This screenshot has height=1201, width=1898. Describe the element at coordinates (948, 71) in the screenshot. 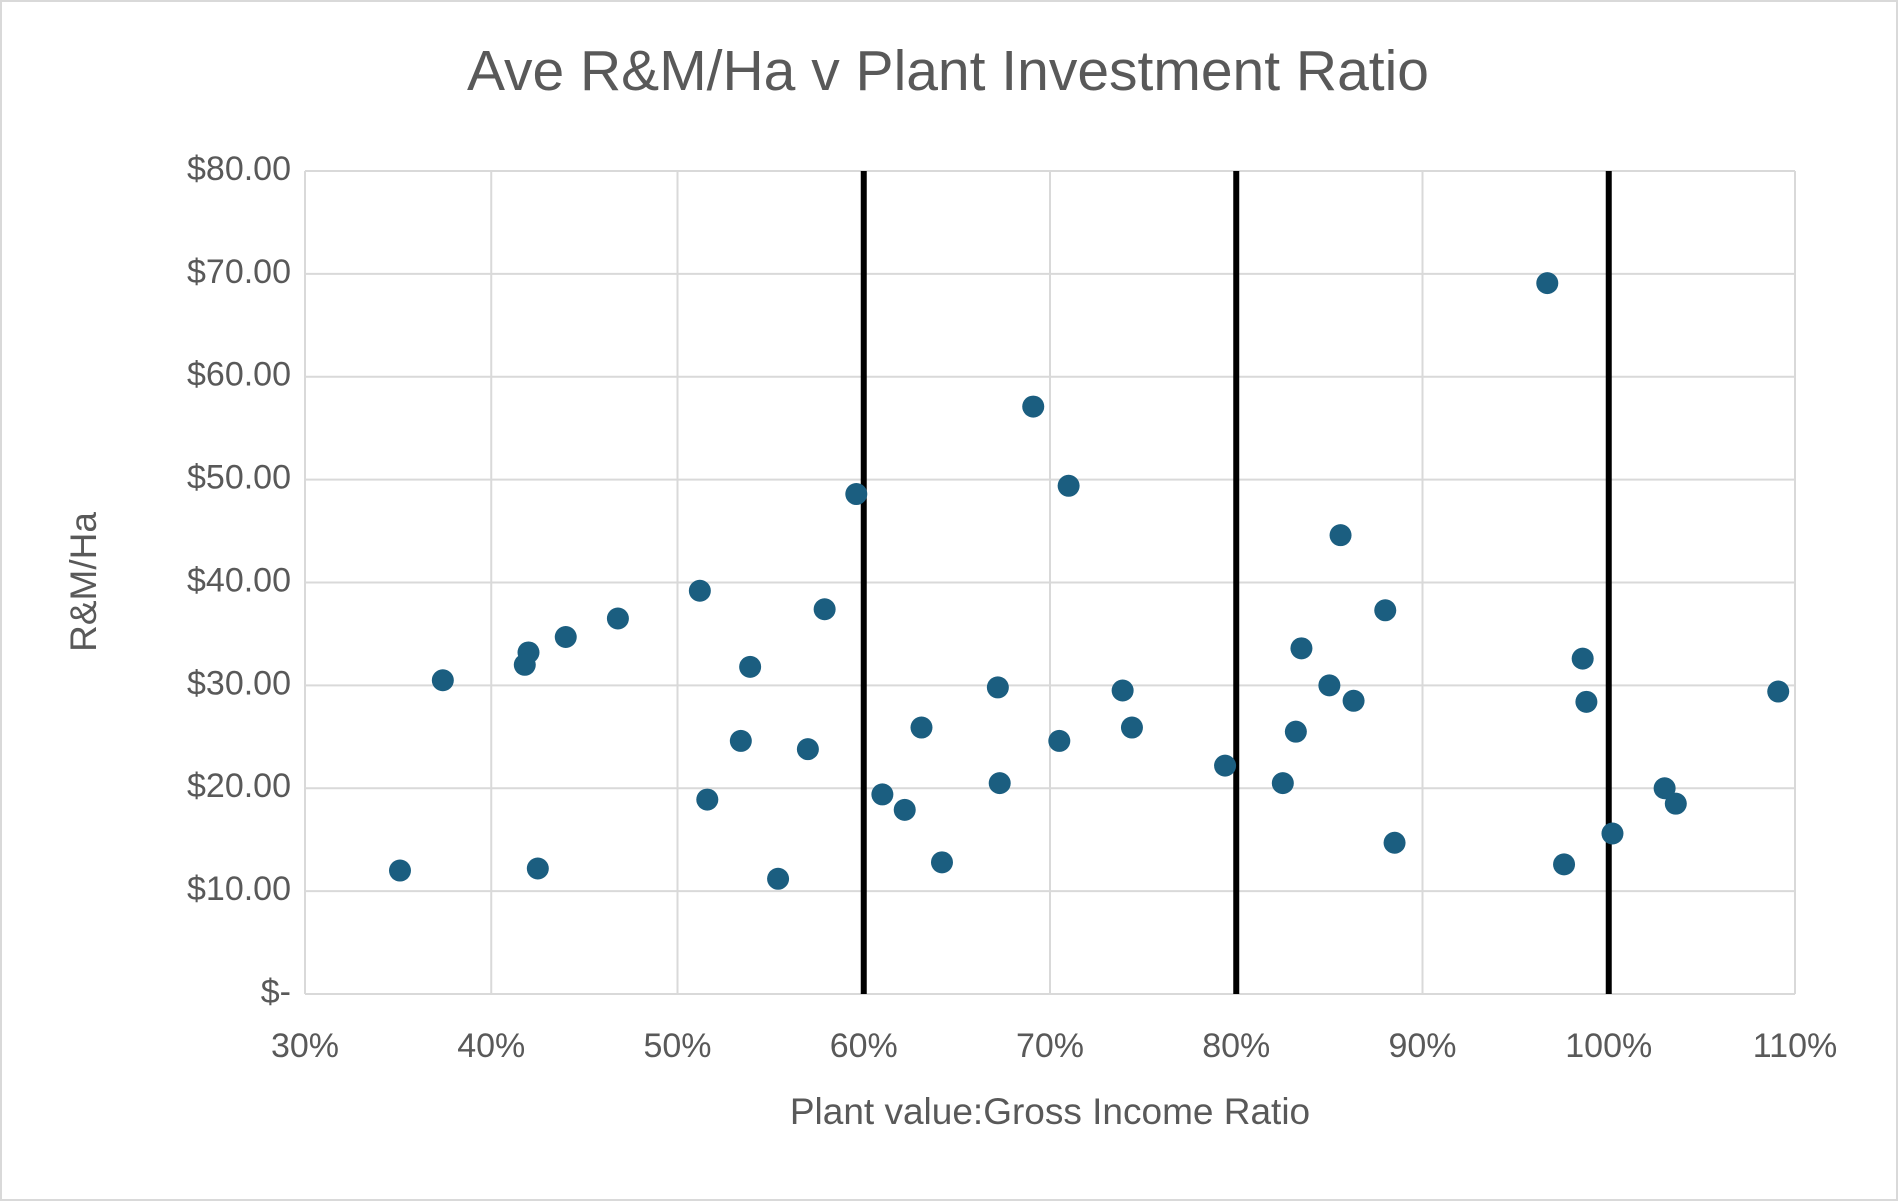

I see `chart-title: Ave R&M/Ha v Plant Investment Ratio` at that location.